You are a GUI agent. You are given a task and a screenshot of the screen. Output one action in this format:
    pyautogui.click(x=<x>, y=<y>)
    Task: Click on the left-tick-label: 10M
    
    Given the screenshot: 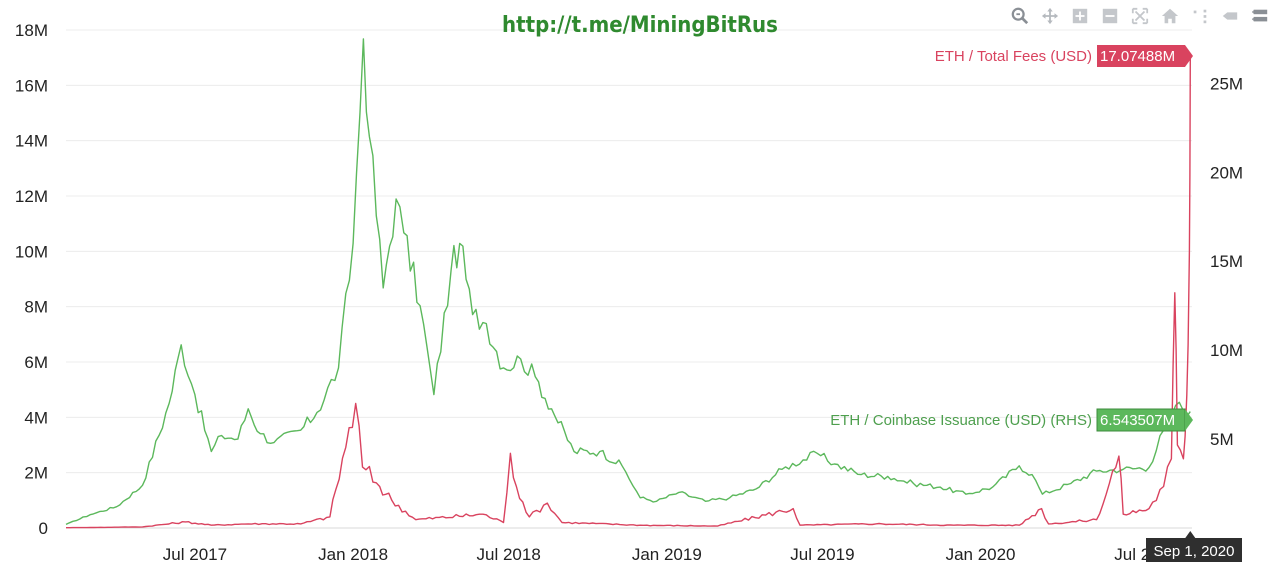 What is the action you would take?
    pyautogui.click(x=31, y=251)
    